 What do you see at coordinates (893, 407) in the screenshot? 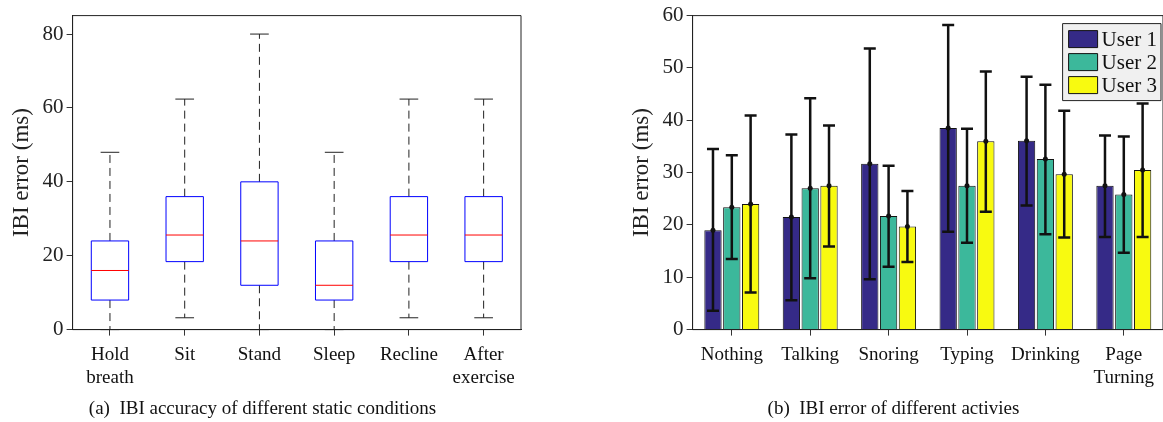
I see `text: (b) IBI error of different activies` at bounding box center [893, 407].